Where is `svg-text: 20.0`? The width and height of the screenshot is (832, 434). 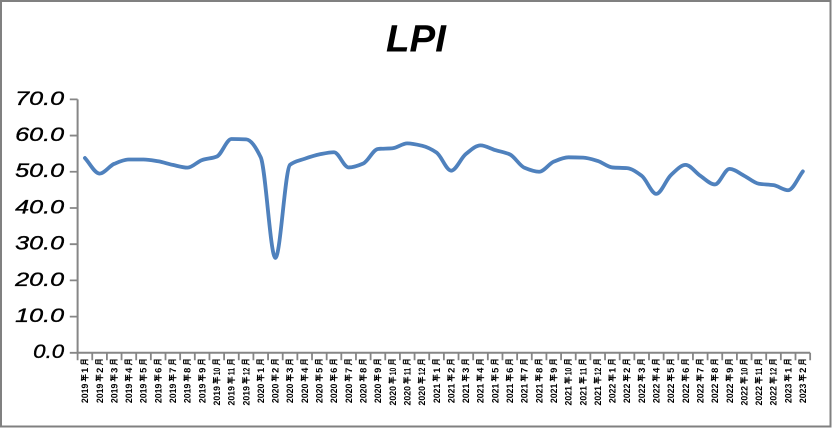
svg-text: 20.0 is located at coordinates (39, 280).